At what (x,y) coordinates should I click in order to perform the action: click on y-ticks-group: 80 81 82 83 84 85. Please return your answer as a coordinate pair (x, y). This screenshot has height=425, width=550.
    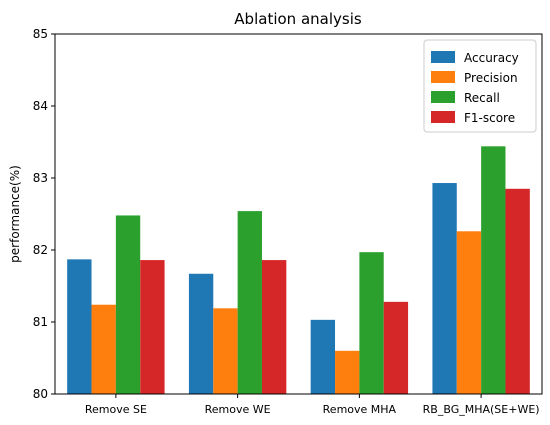
    Looking at the image, I should click on (44, 214).